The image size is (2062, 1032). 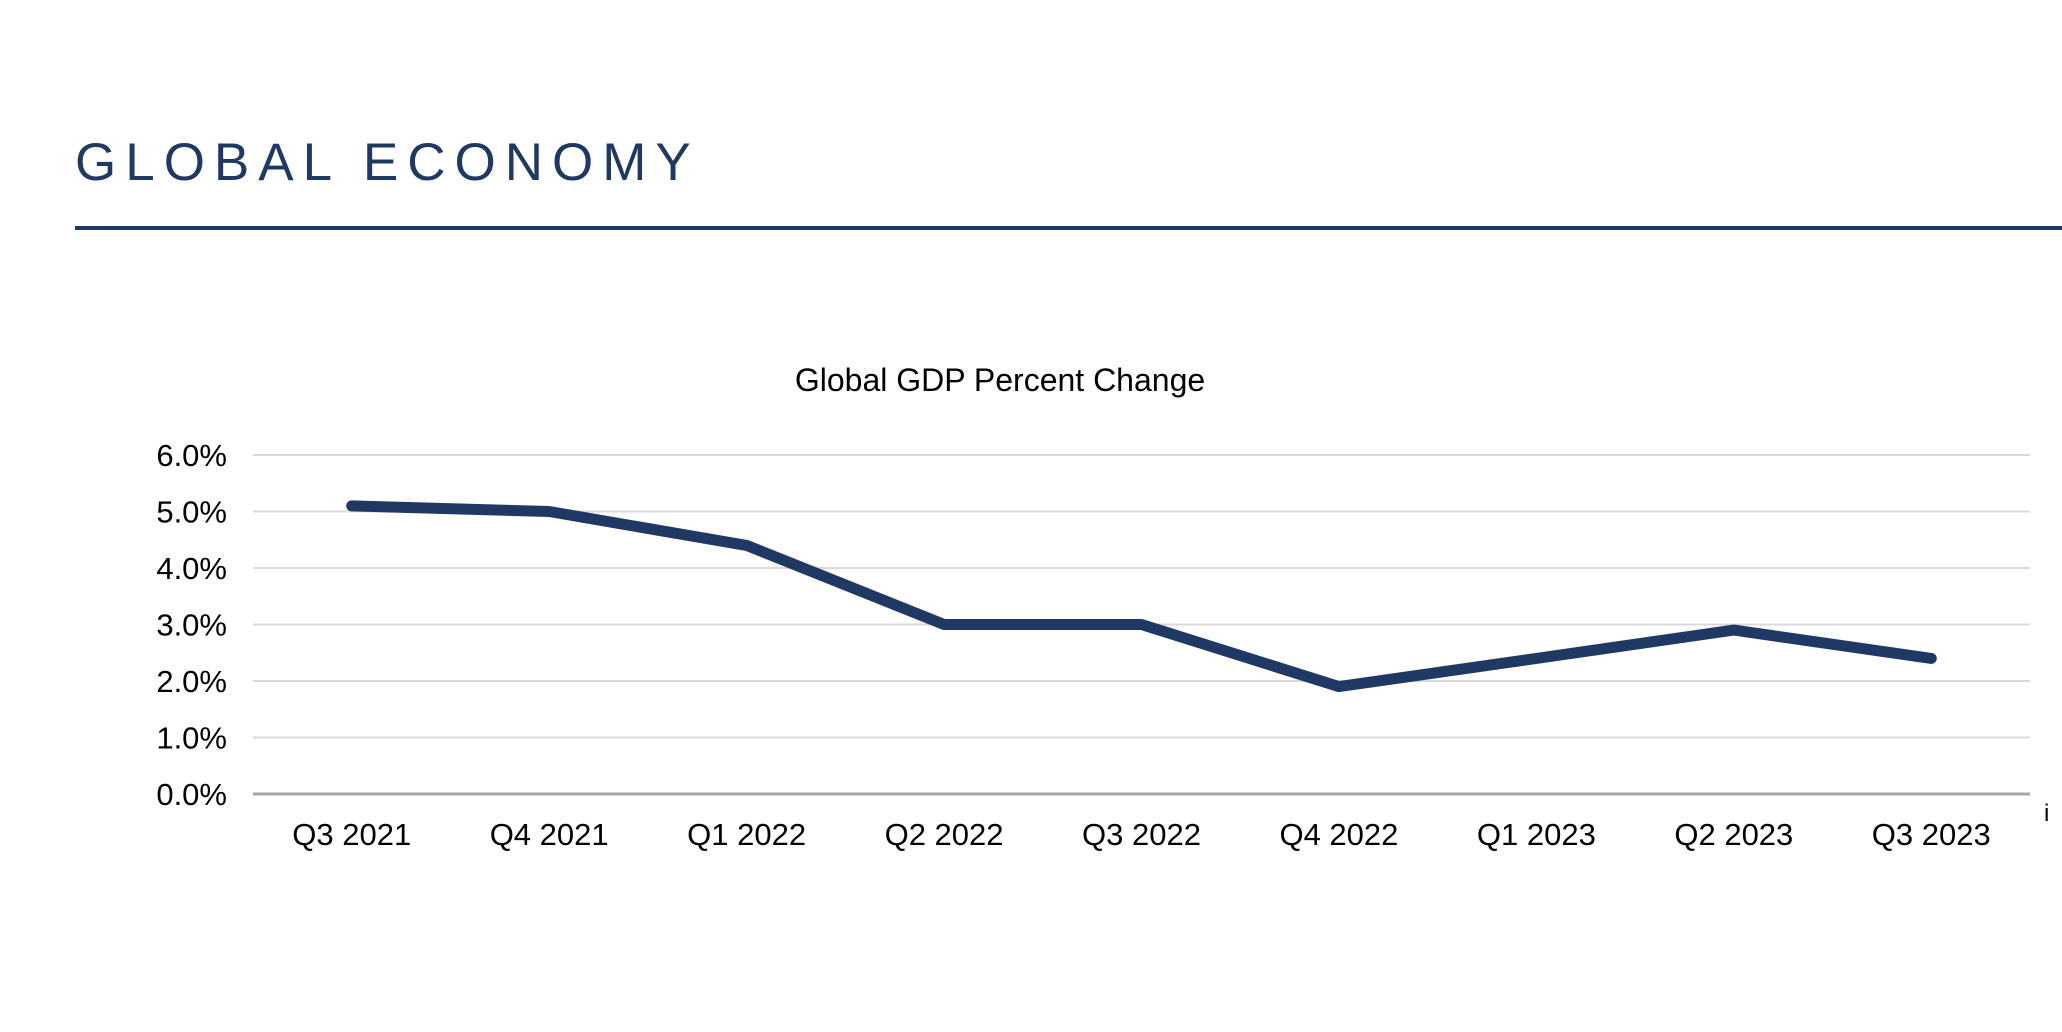 I want to click on y-tick-label: 2.0%, so click(x=191, y=681).